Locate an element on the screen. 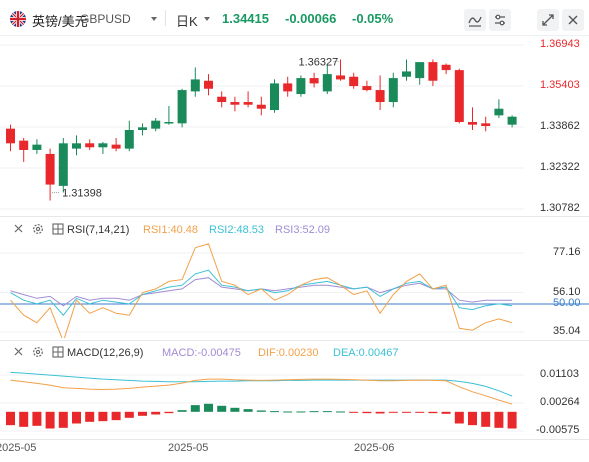 This screenshot has height=462, width=589. rsi3-line is located at coordinates (261, 292).